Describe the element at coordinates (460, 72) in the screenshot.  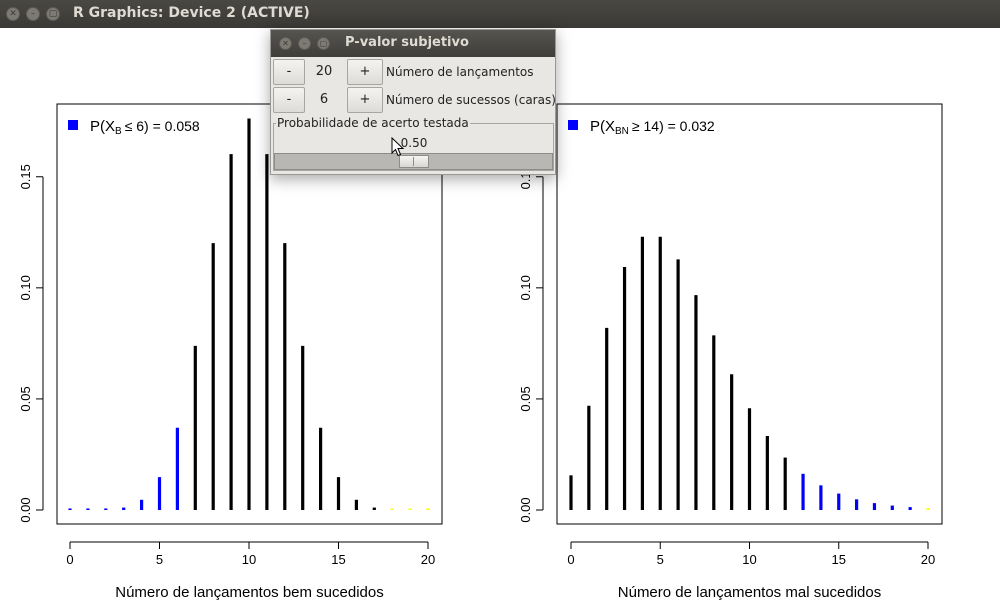
I see `launches-label: Número de lançamentos` at that location.